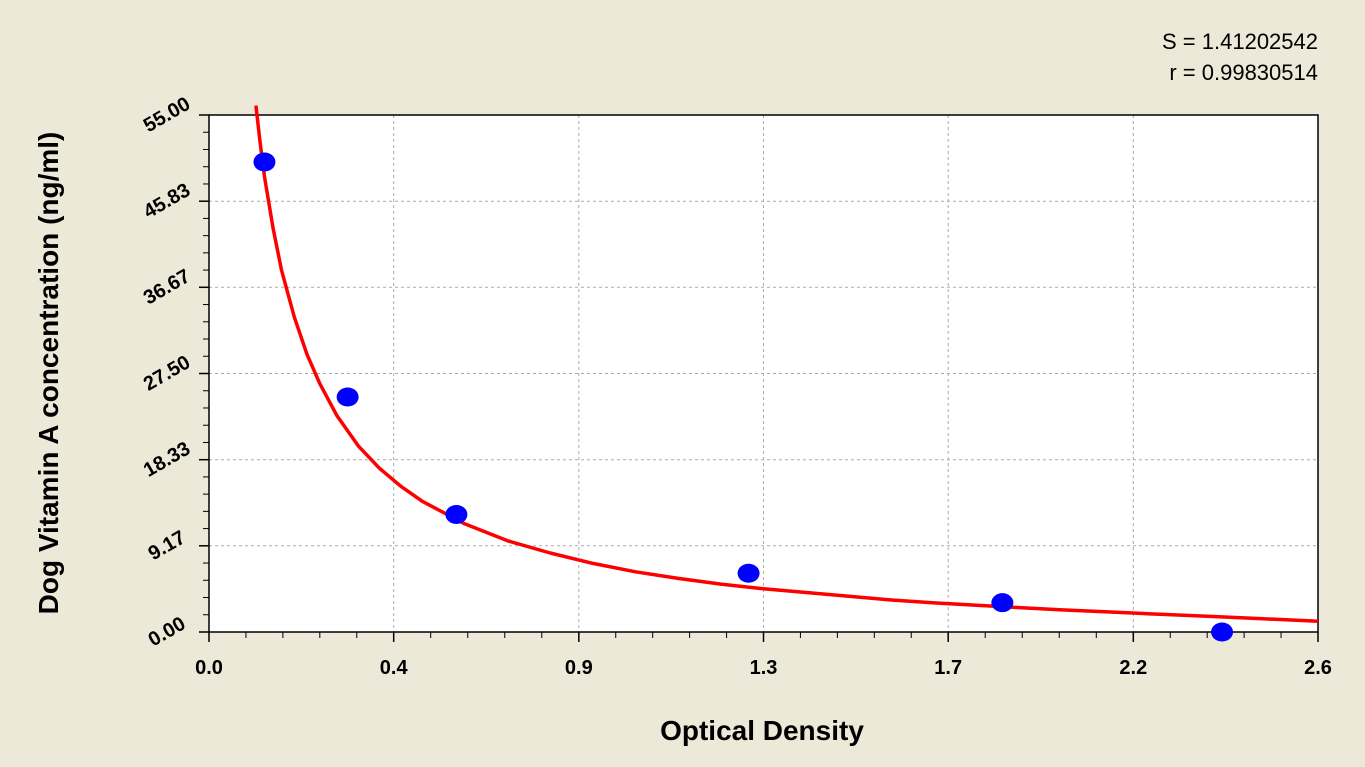 This screenshot has height=767, width=1365. Describe the element at coordinates (579, 668) in the screenshot. I see `x-tick-label: 0.9` at that location.